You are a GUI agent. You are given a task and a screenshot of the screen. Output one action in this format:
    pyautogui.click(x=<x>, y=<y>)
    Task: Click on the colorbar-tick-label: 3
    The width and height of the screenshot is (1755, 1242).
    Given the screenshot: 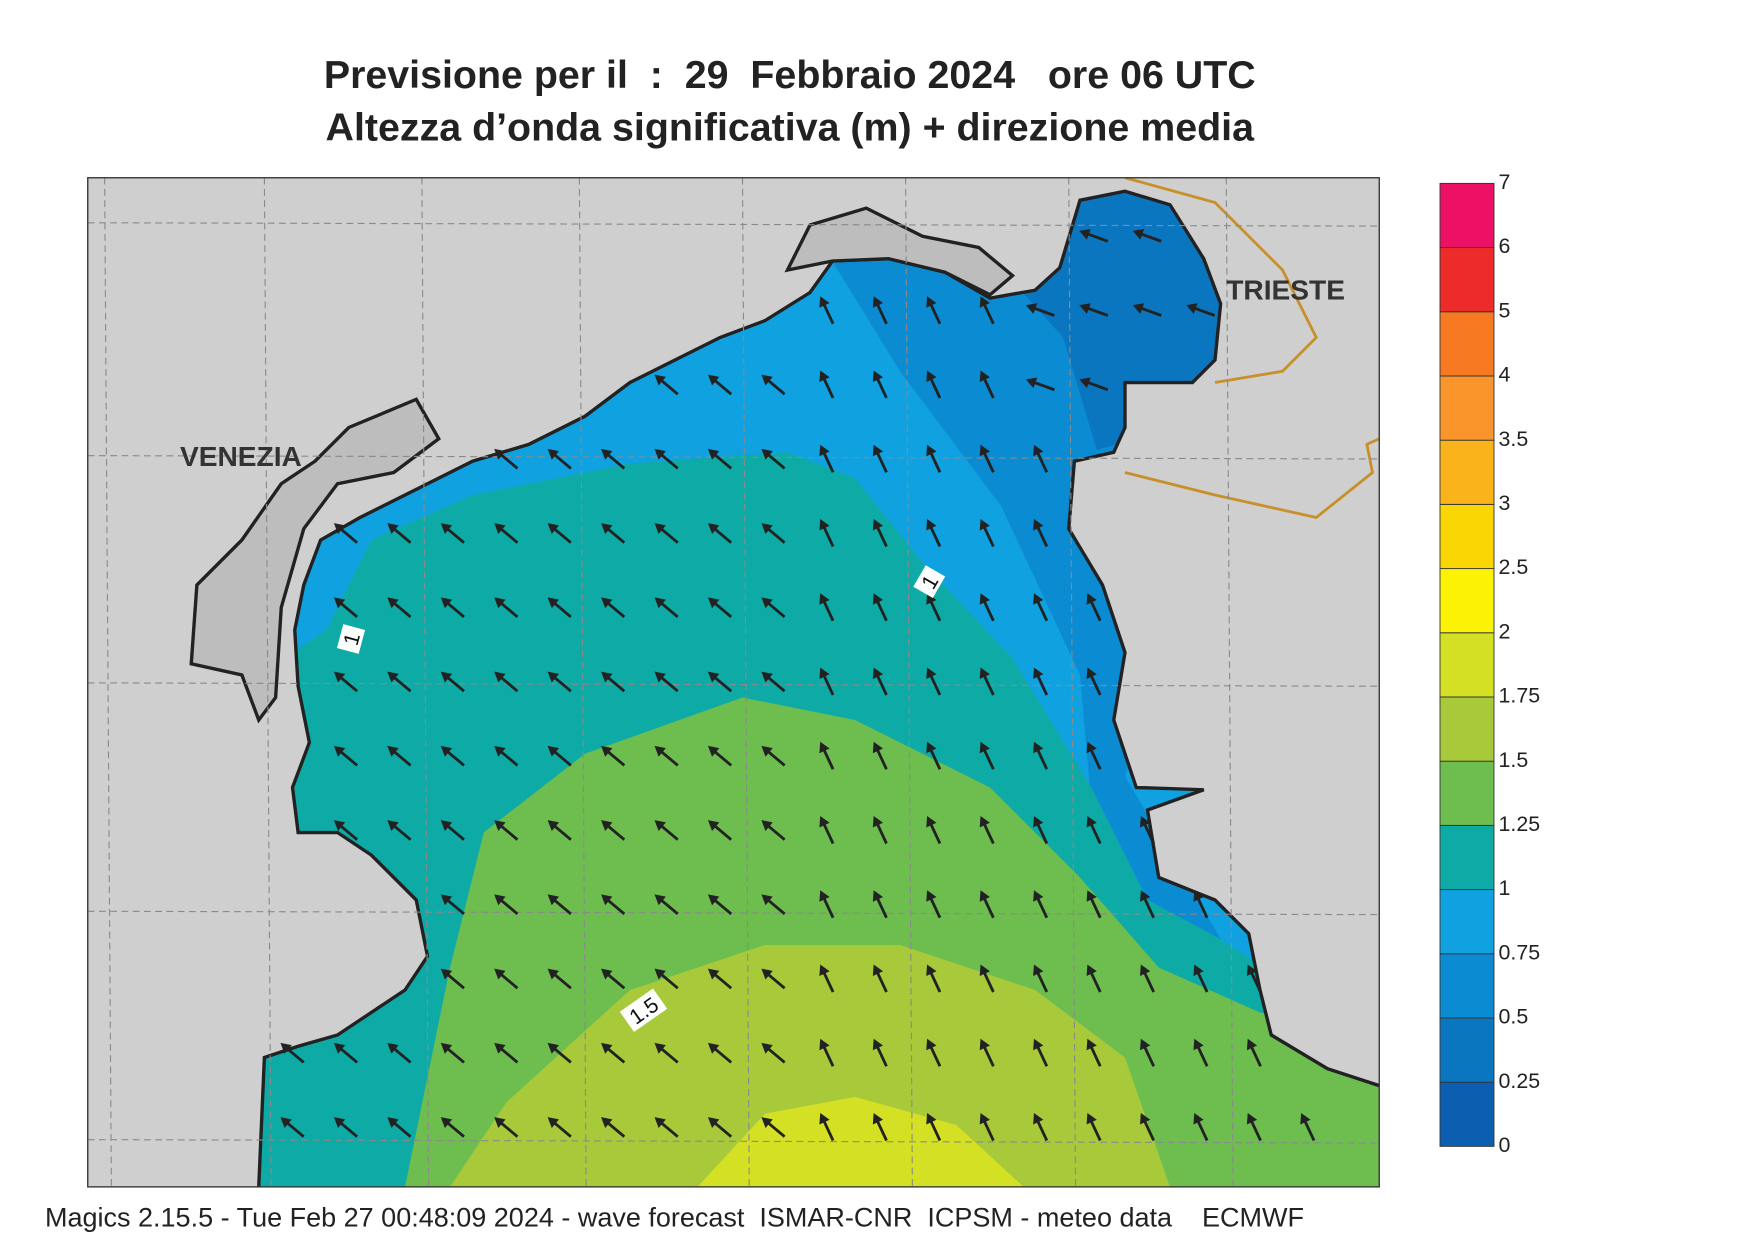 What is the action you would take?
    pyautogui.click(x=1505, y=503)
    